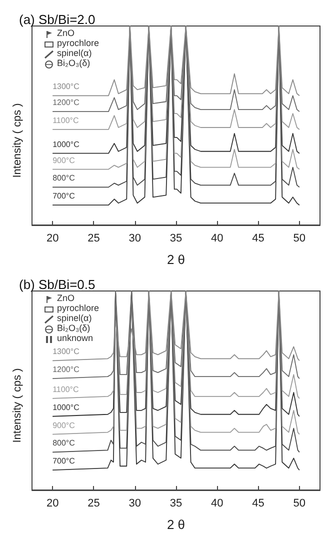 This screenshot has height=546, width=332. Describe the element at coordinates (57, 284) in the screenshot. I see `chart-title: (b) Sb/Bi=0.5` at that location.